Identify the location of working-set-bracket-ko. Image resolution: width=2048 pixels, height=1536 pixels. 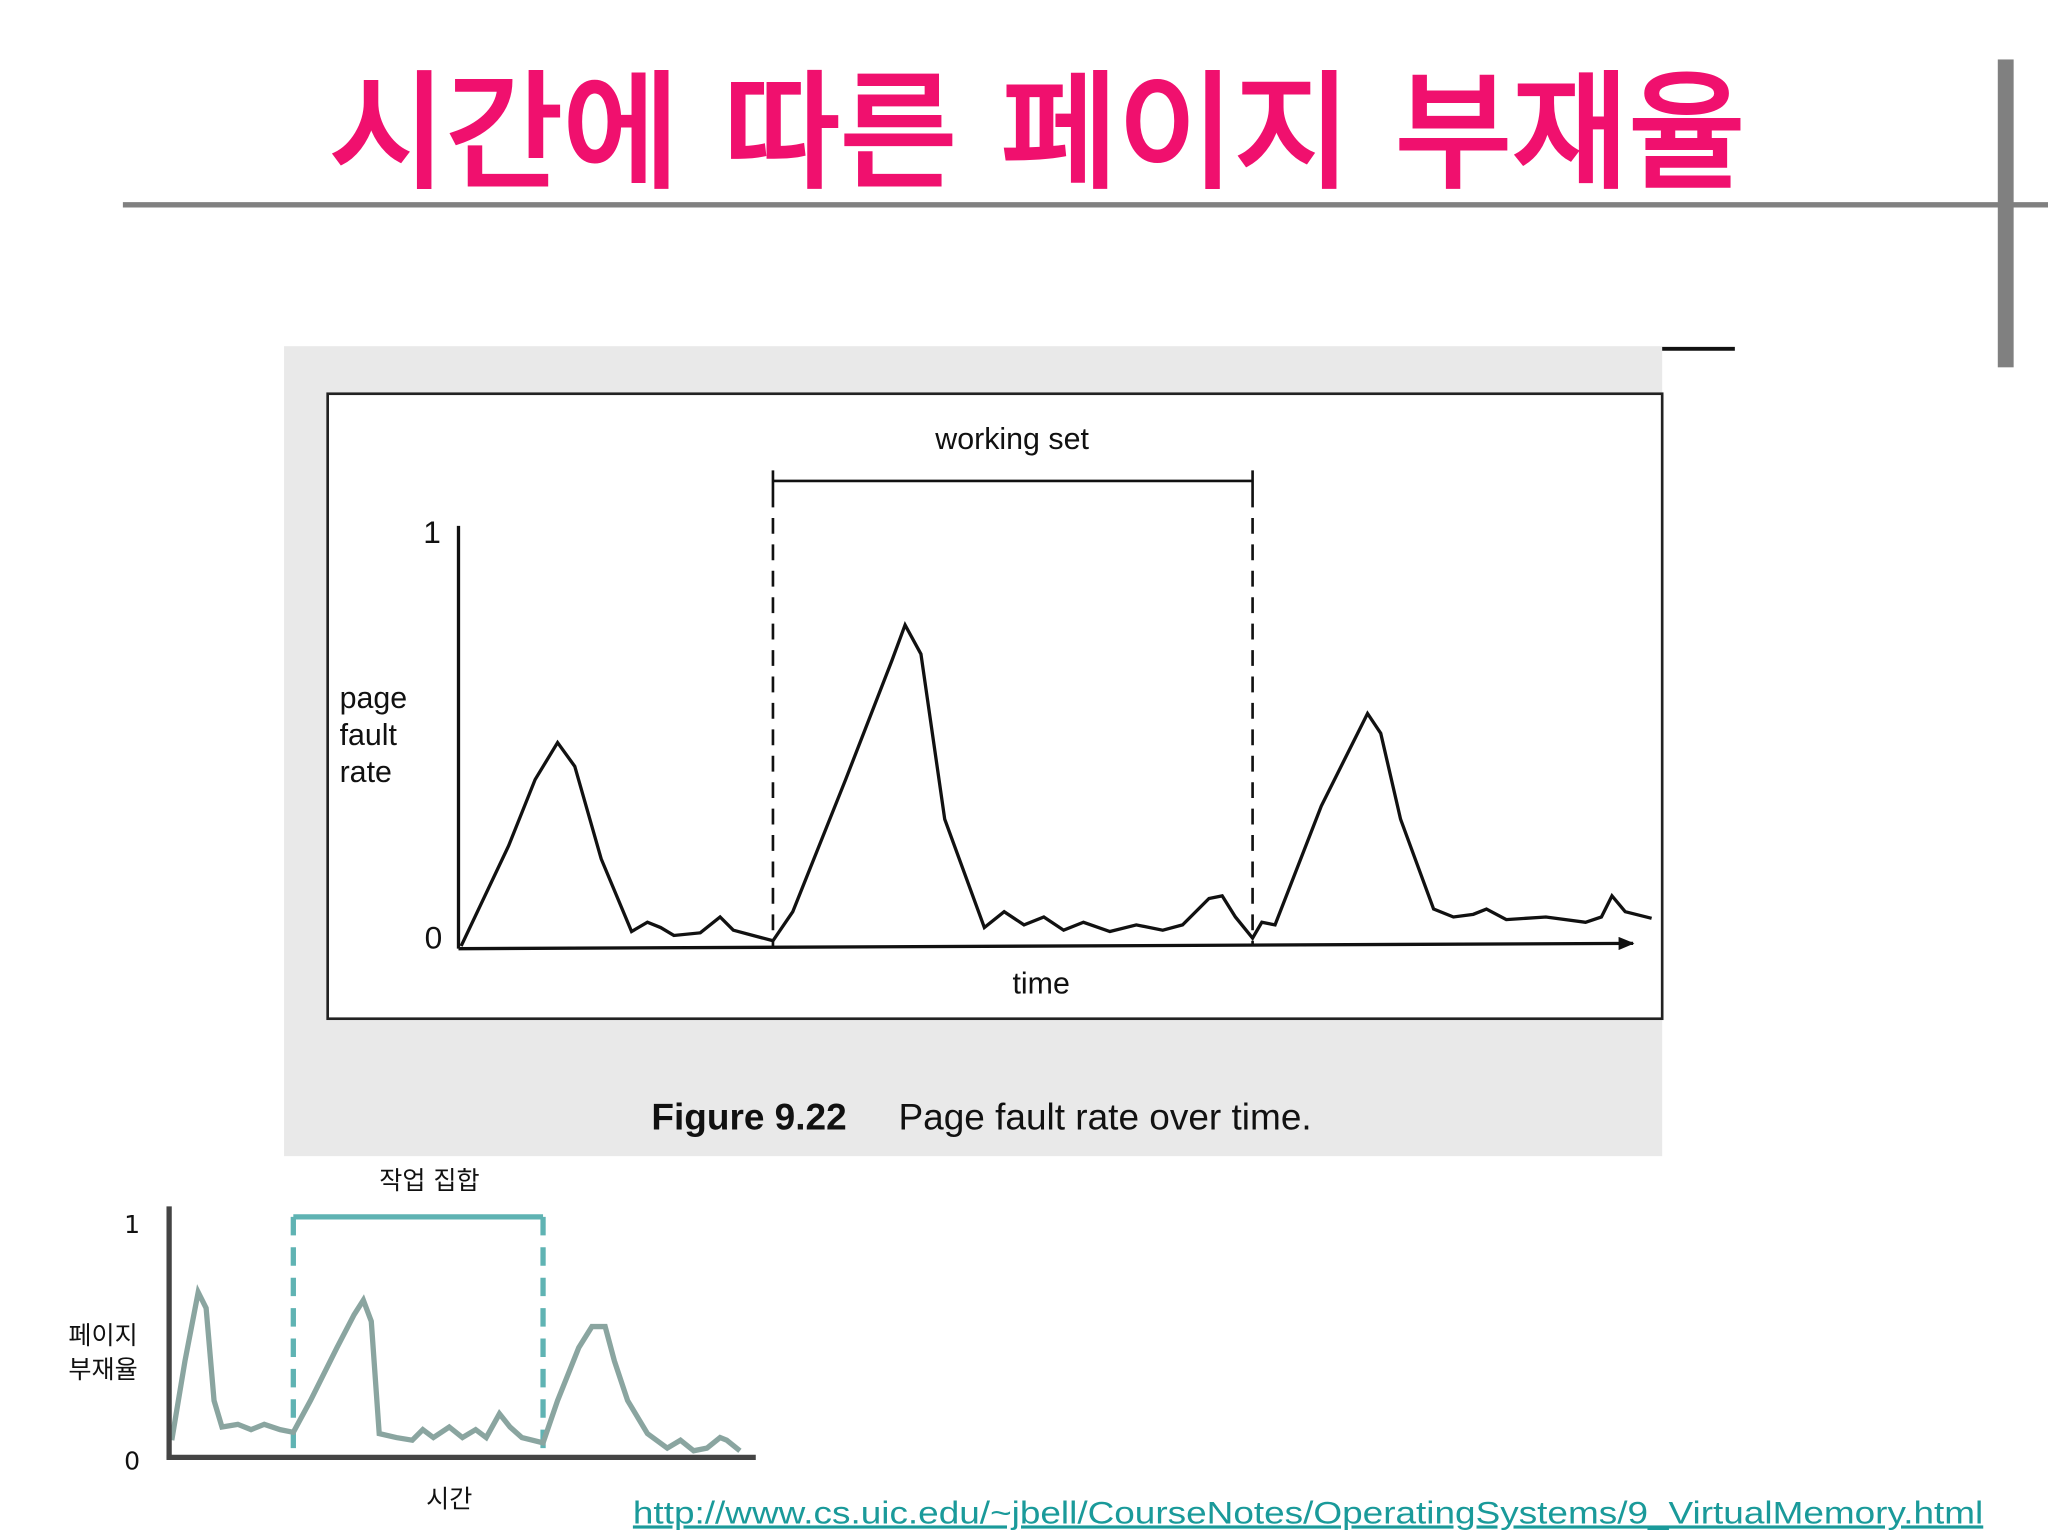
(418, 1334).